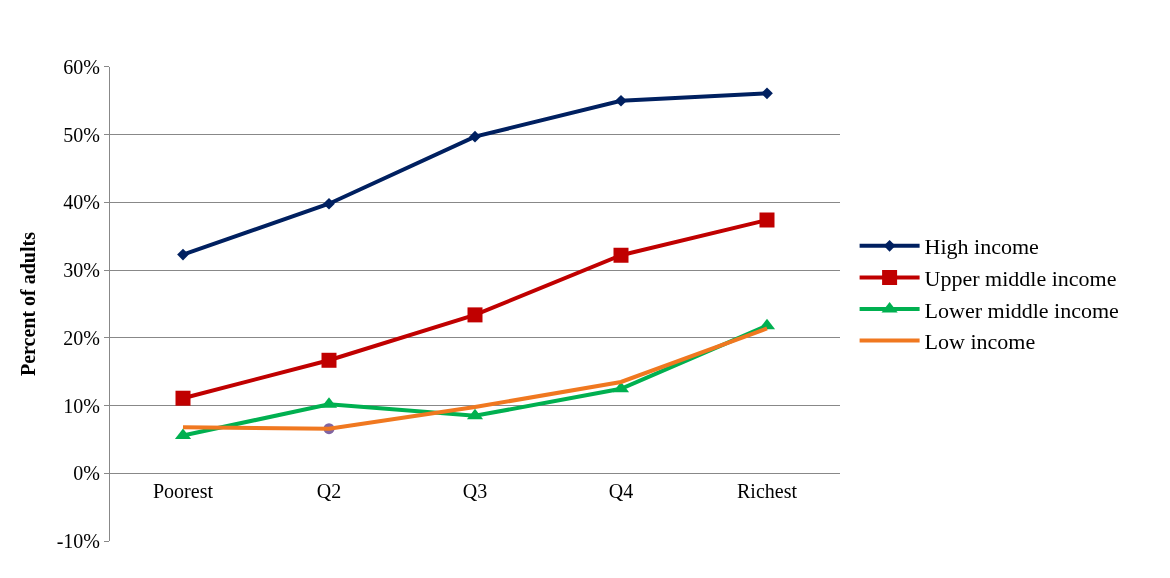  What do you see at coordinates (1021, 310) in the screenshot?
I see `legend-label: Lower middle income` at bounding box center [1021, 310].